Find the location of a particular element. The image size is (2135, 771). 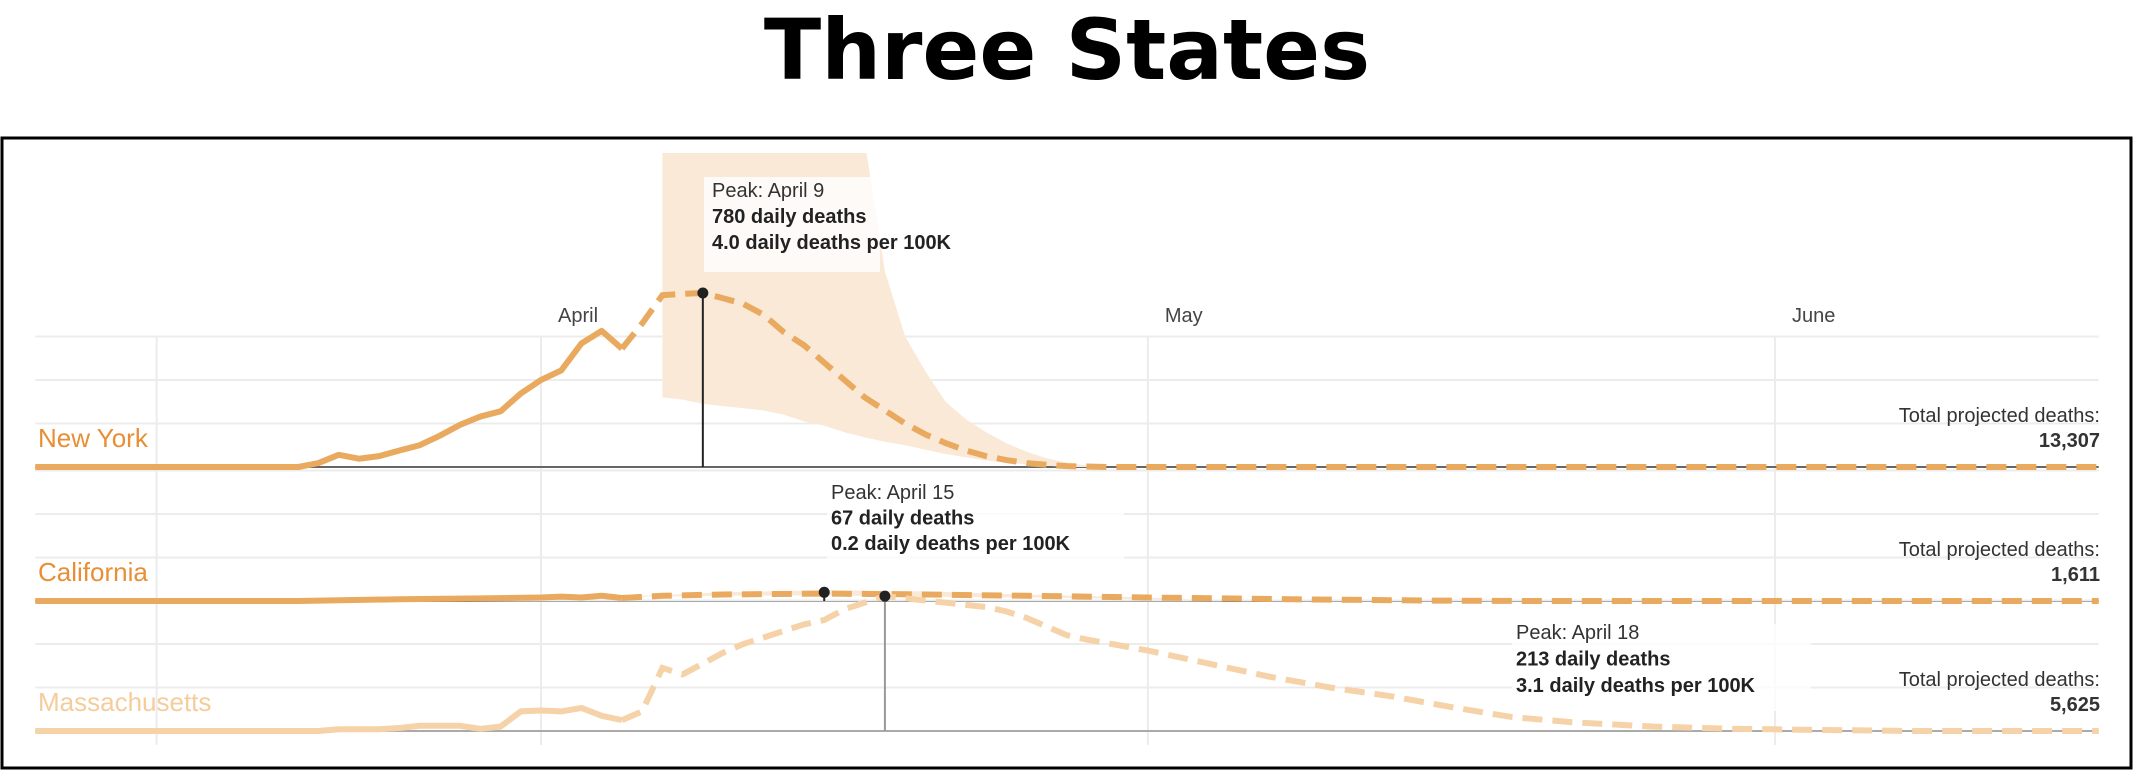

peak-deaths-per-100k: 4.0 daily deaths per 100K is located at coordinates (832, 243).